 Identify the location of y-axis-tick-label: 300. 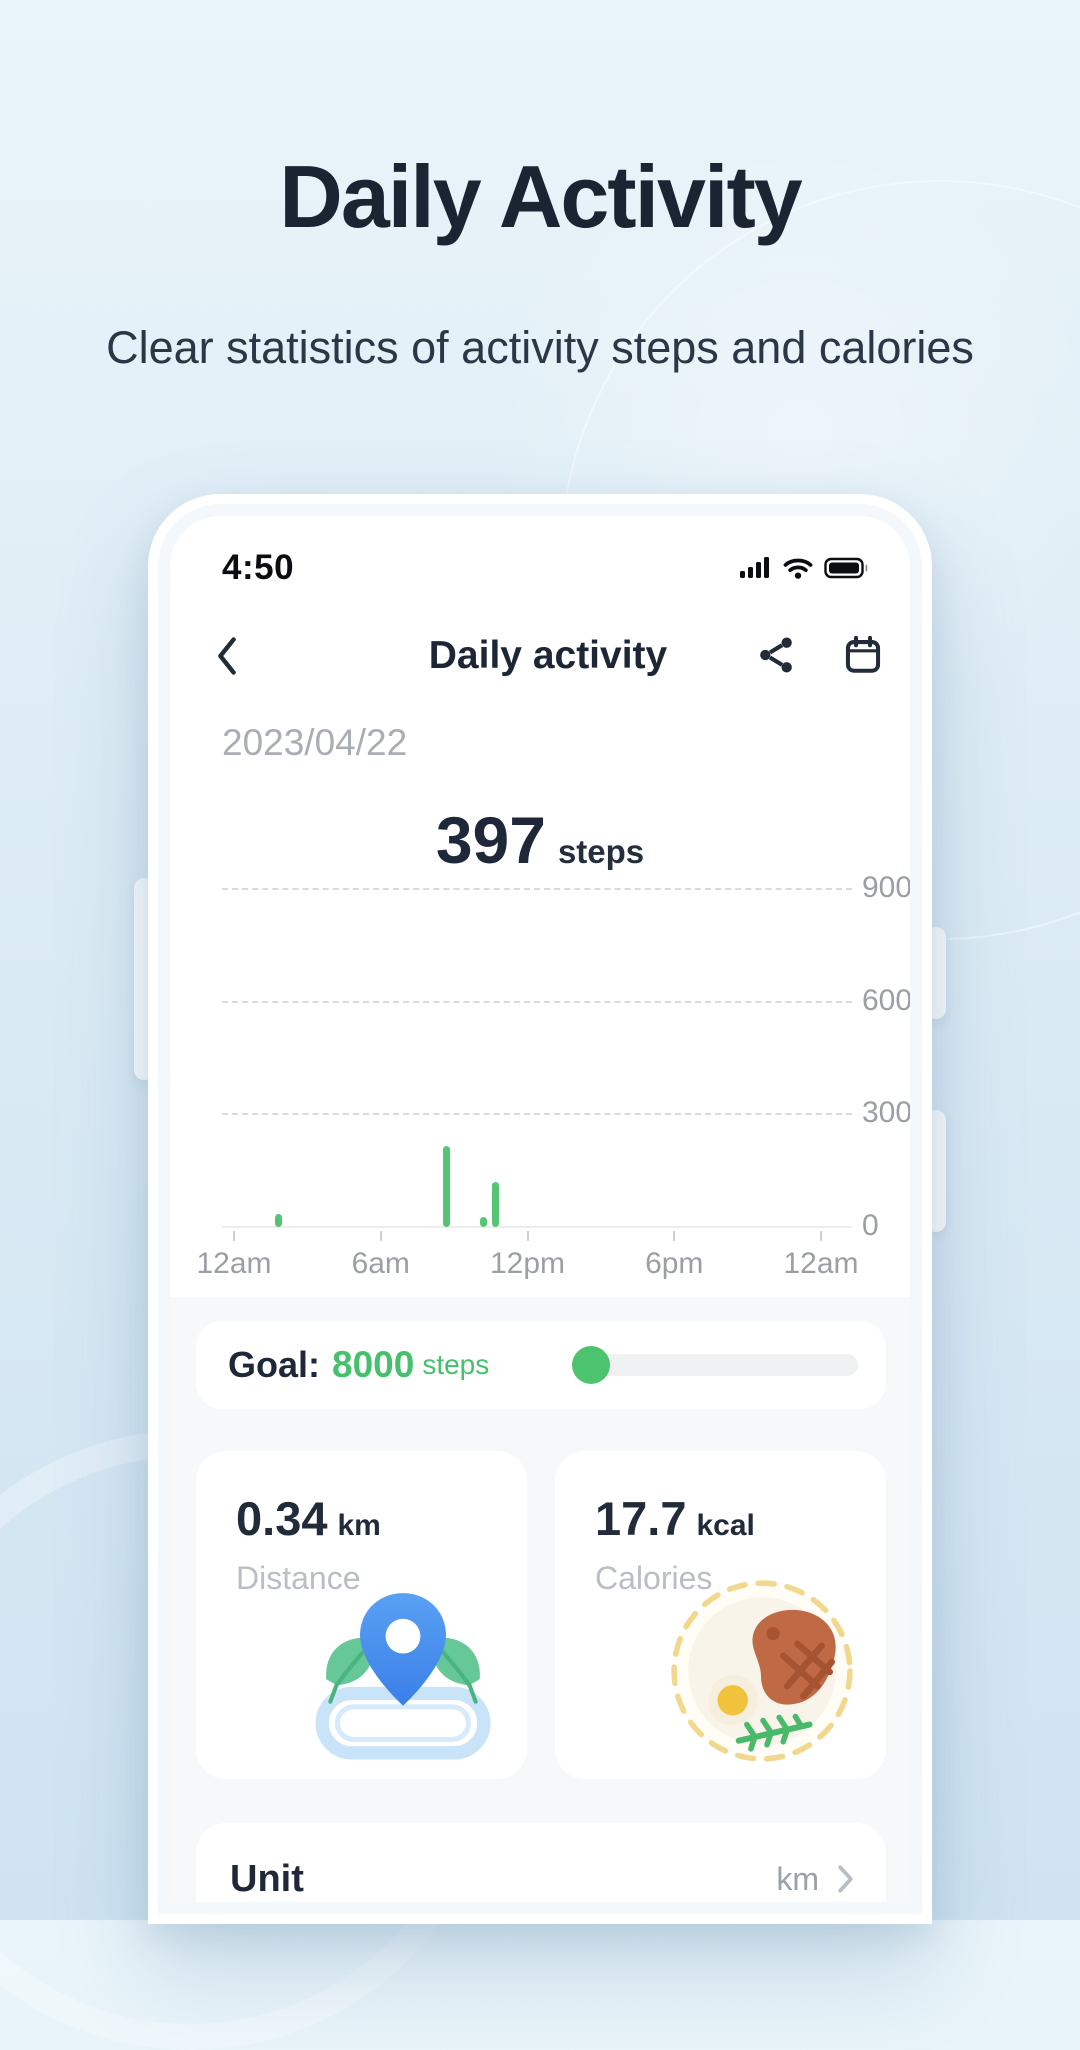
(887, 1113).